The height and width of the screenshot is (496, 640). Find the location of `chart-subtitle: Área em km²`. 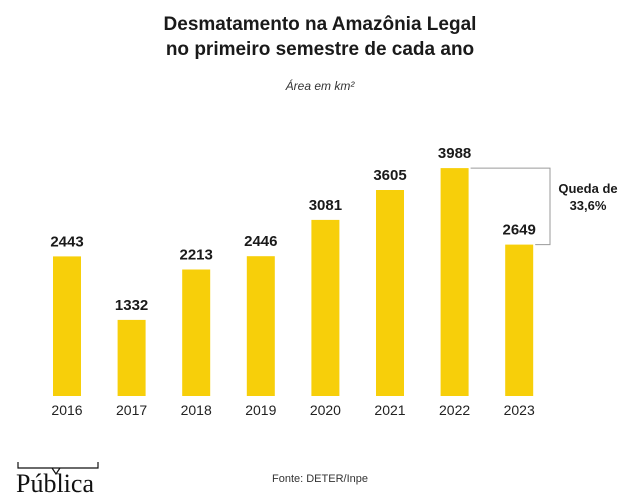

chart-subtitle: Área em km² is located at coordinates (320, 85).